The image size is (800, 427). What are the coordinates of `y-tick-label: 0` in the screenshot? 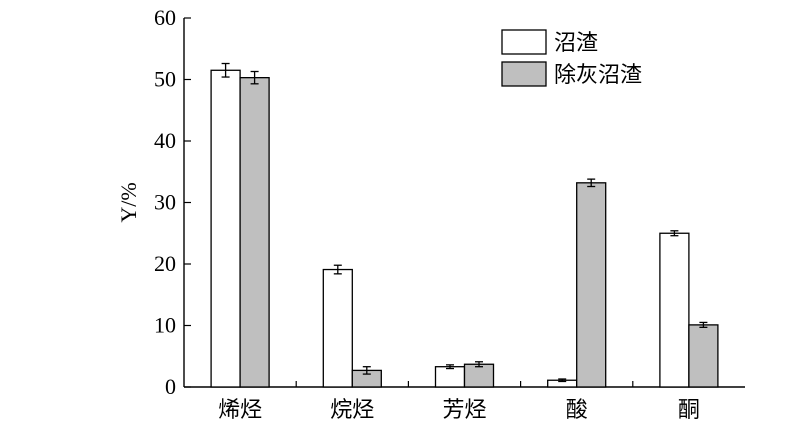 It's located at (170, 386).